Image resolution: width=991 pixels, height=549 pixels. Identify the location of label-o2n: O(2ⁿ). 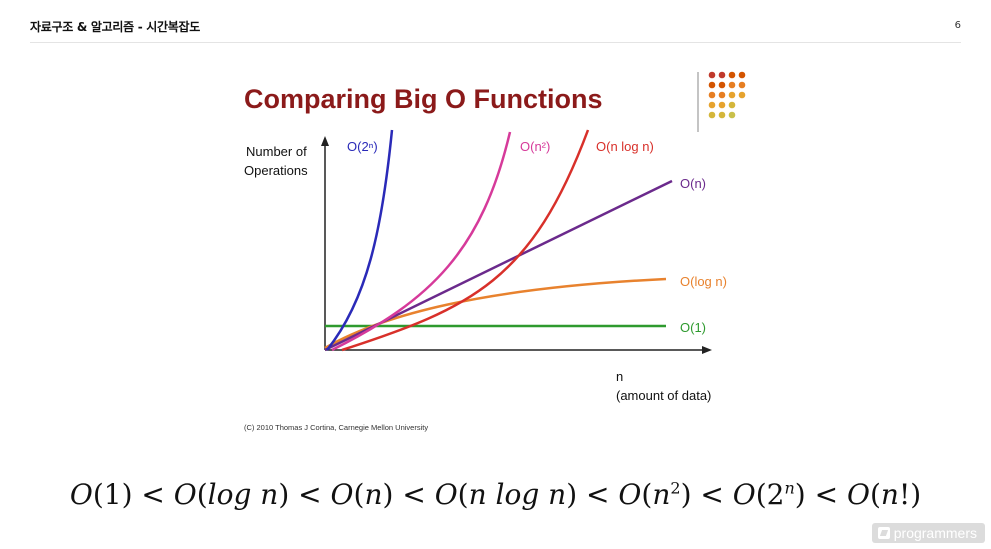
(362, 146).